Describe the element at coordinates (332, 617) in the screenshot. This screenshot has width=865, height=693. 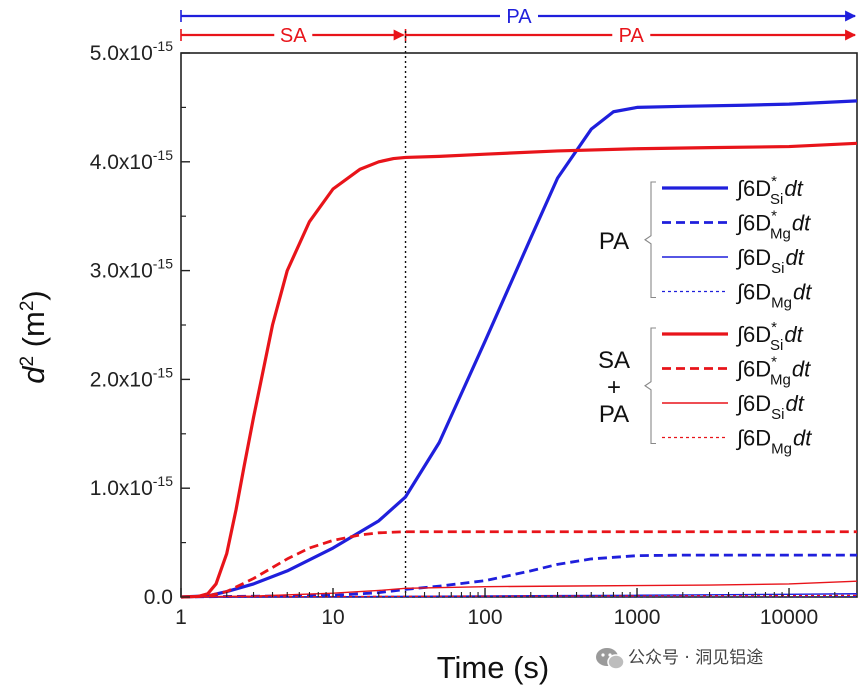
I see `x-tick-label: 10` at that location.